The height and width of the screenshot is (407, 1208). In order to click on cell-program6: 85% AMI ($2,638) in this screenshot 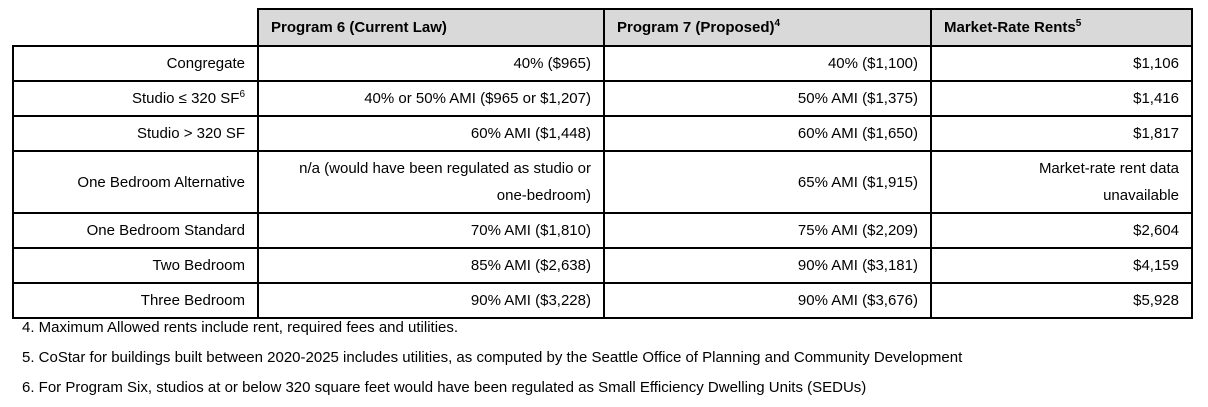, I will do `click(431, 265)`.